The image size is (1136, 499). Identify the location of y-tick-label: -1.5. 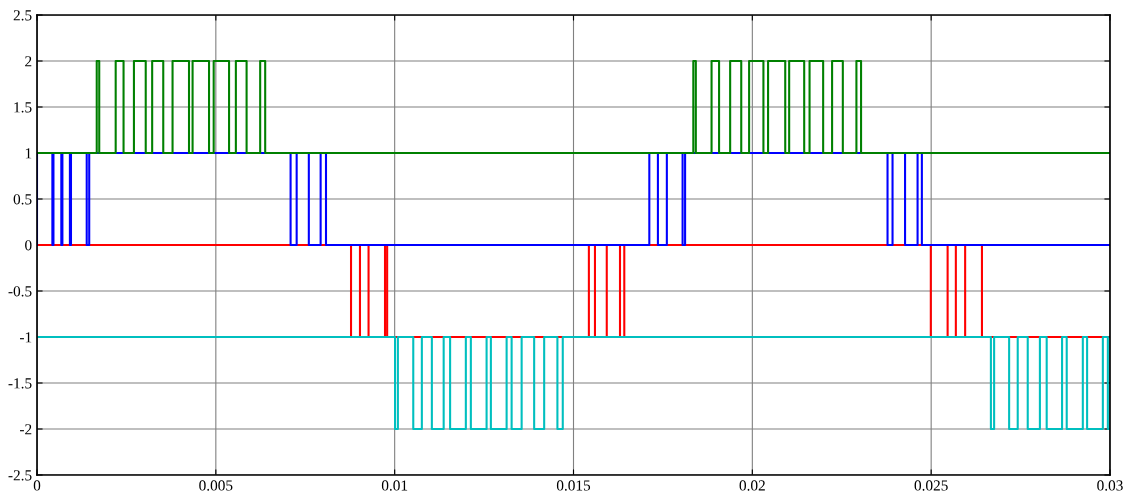
(20, 383).